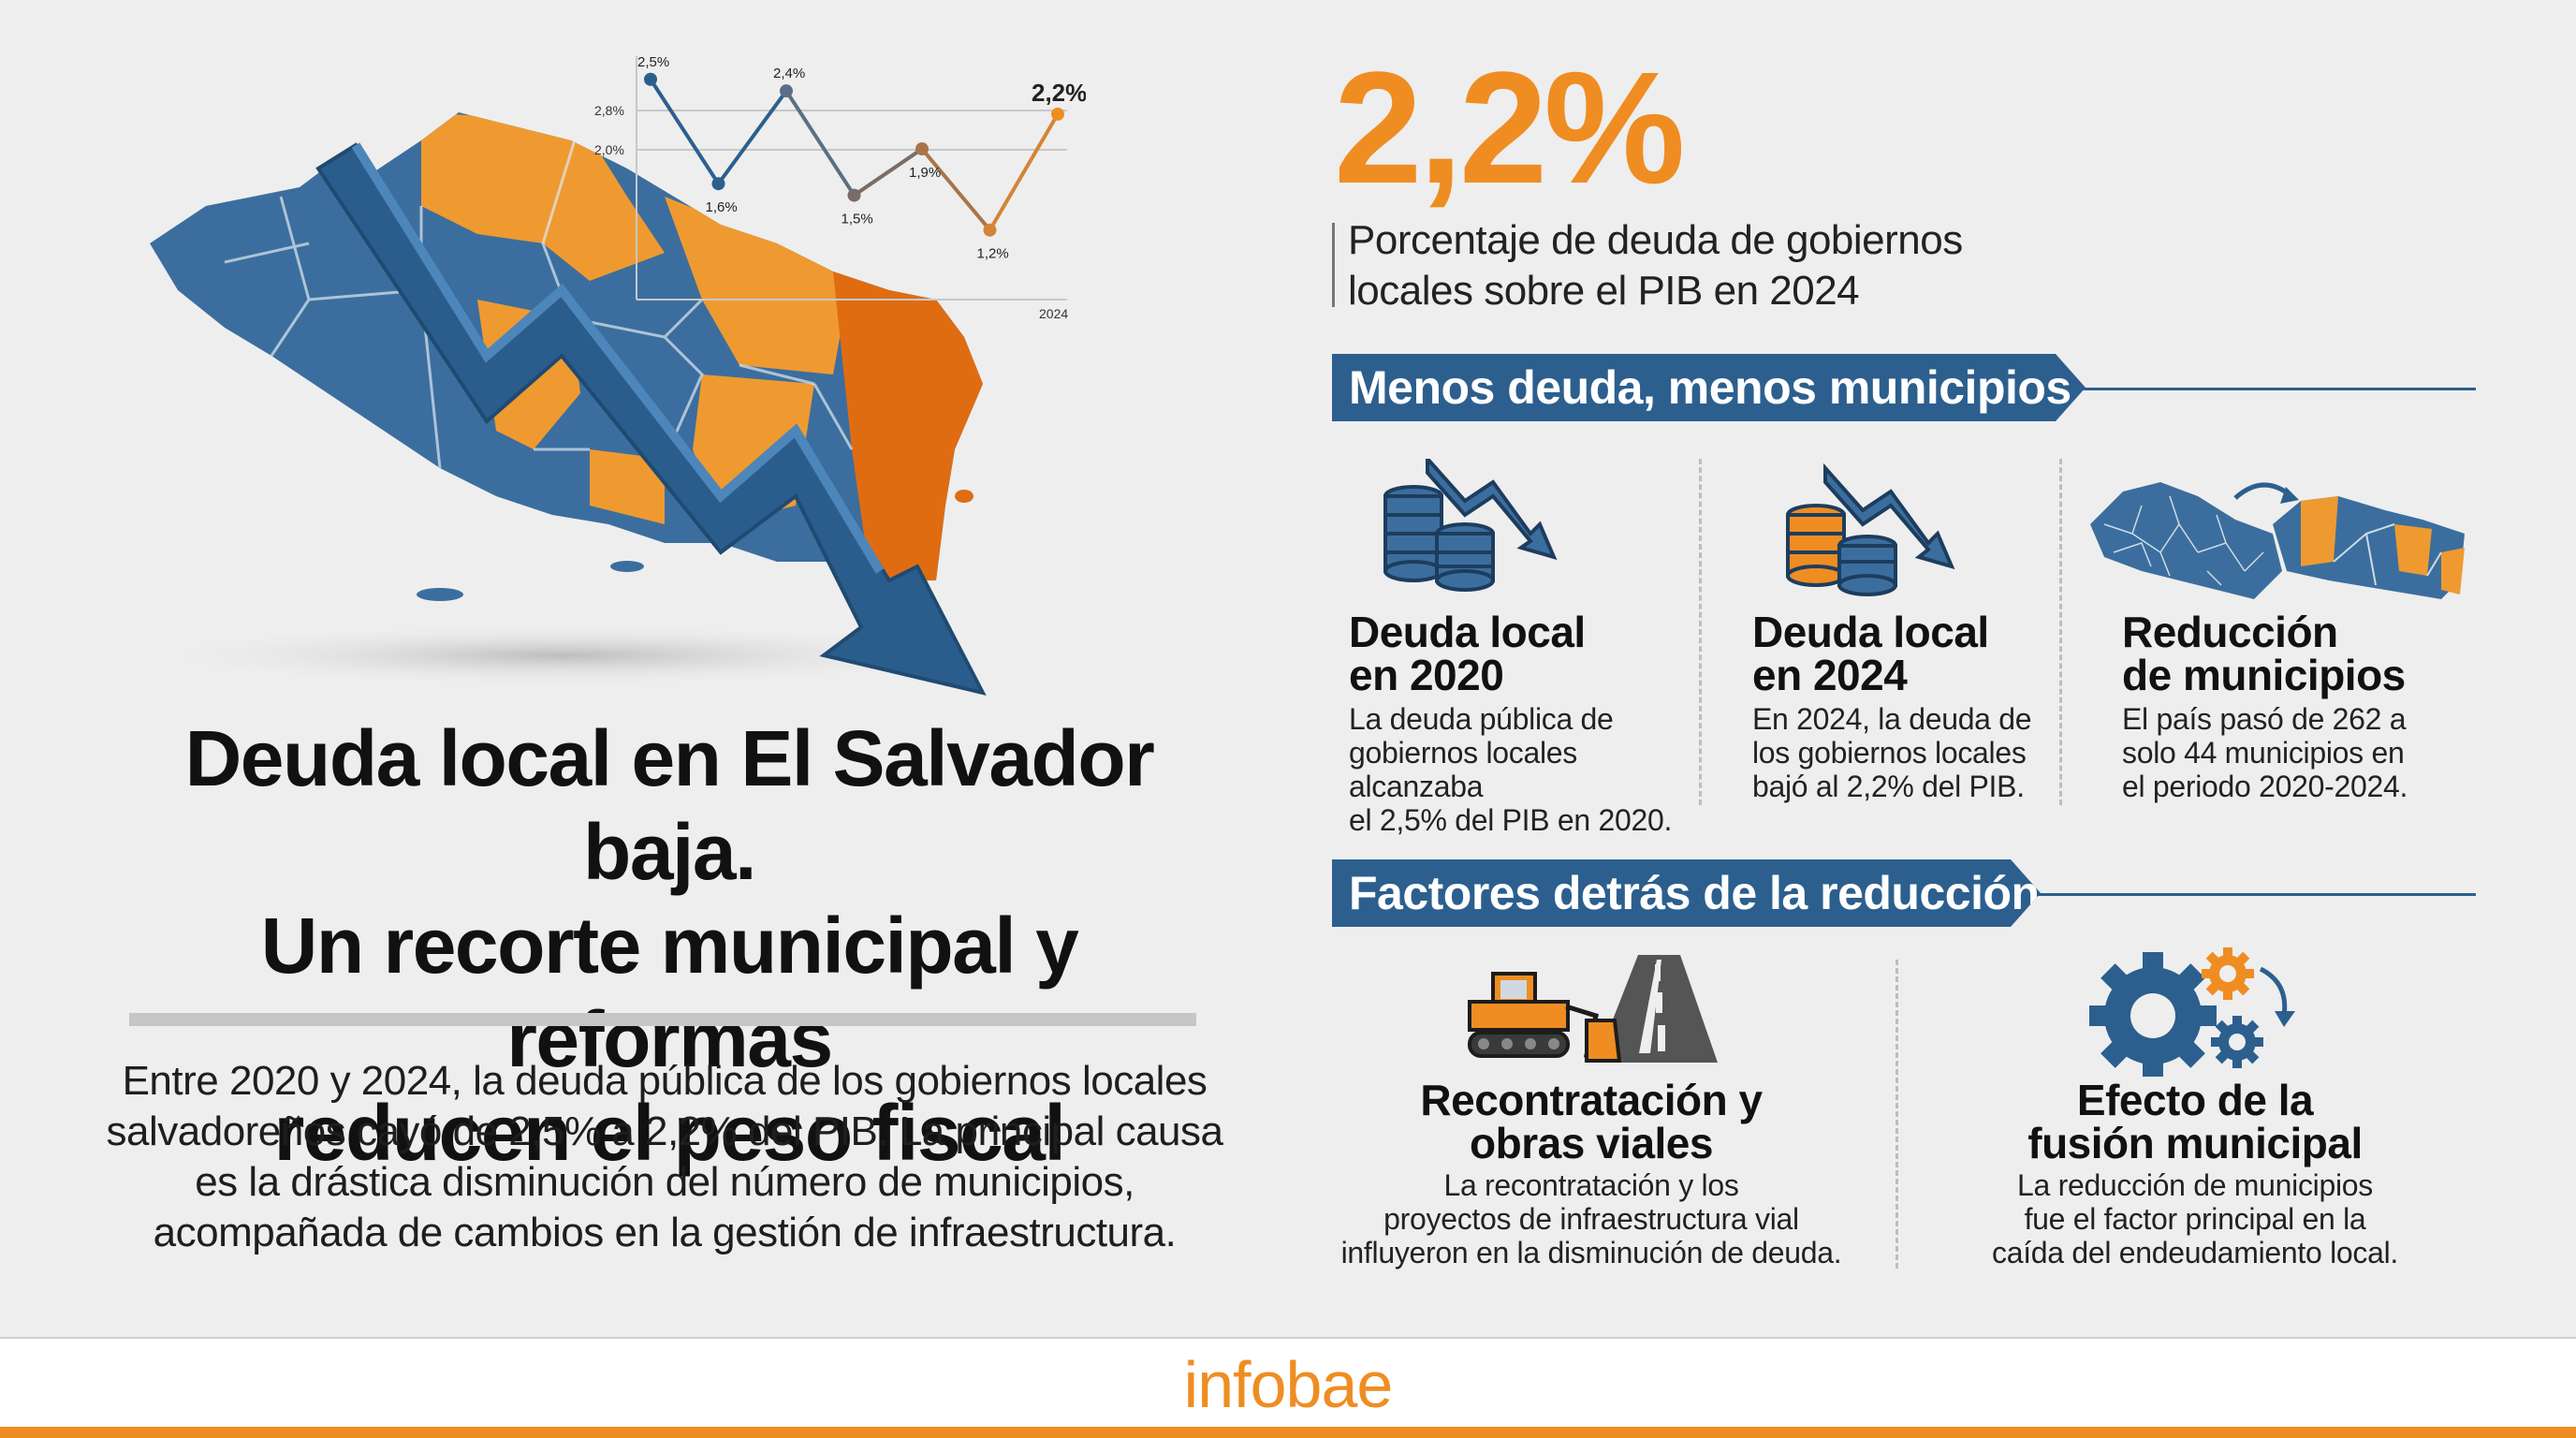  What do you see at coordinates (1059, 93) in the screenshot?
I see `data-label: 2,2%` at bounding box center [1059, 93].